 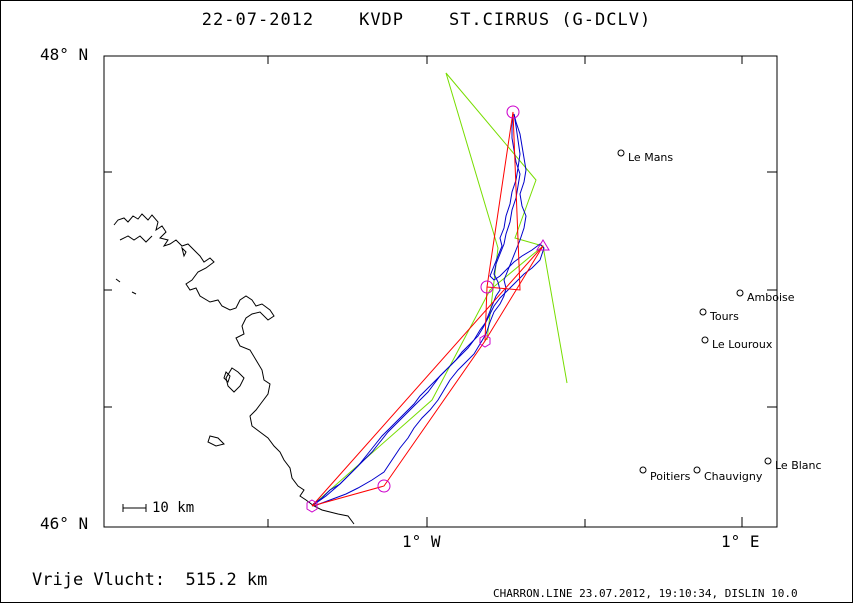 I want to click on free-flight-distance: Vrije Vlucht: 515.2 km, so click(x=150, y=580).